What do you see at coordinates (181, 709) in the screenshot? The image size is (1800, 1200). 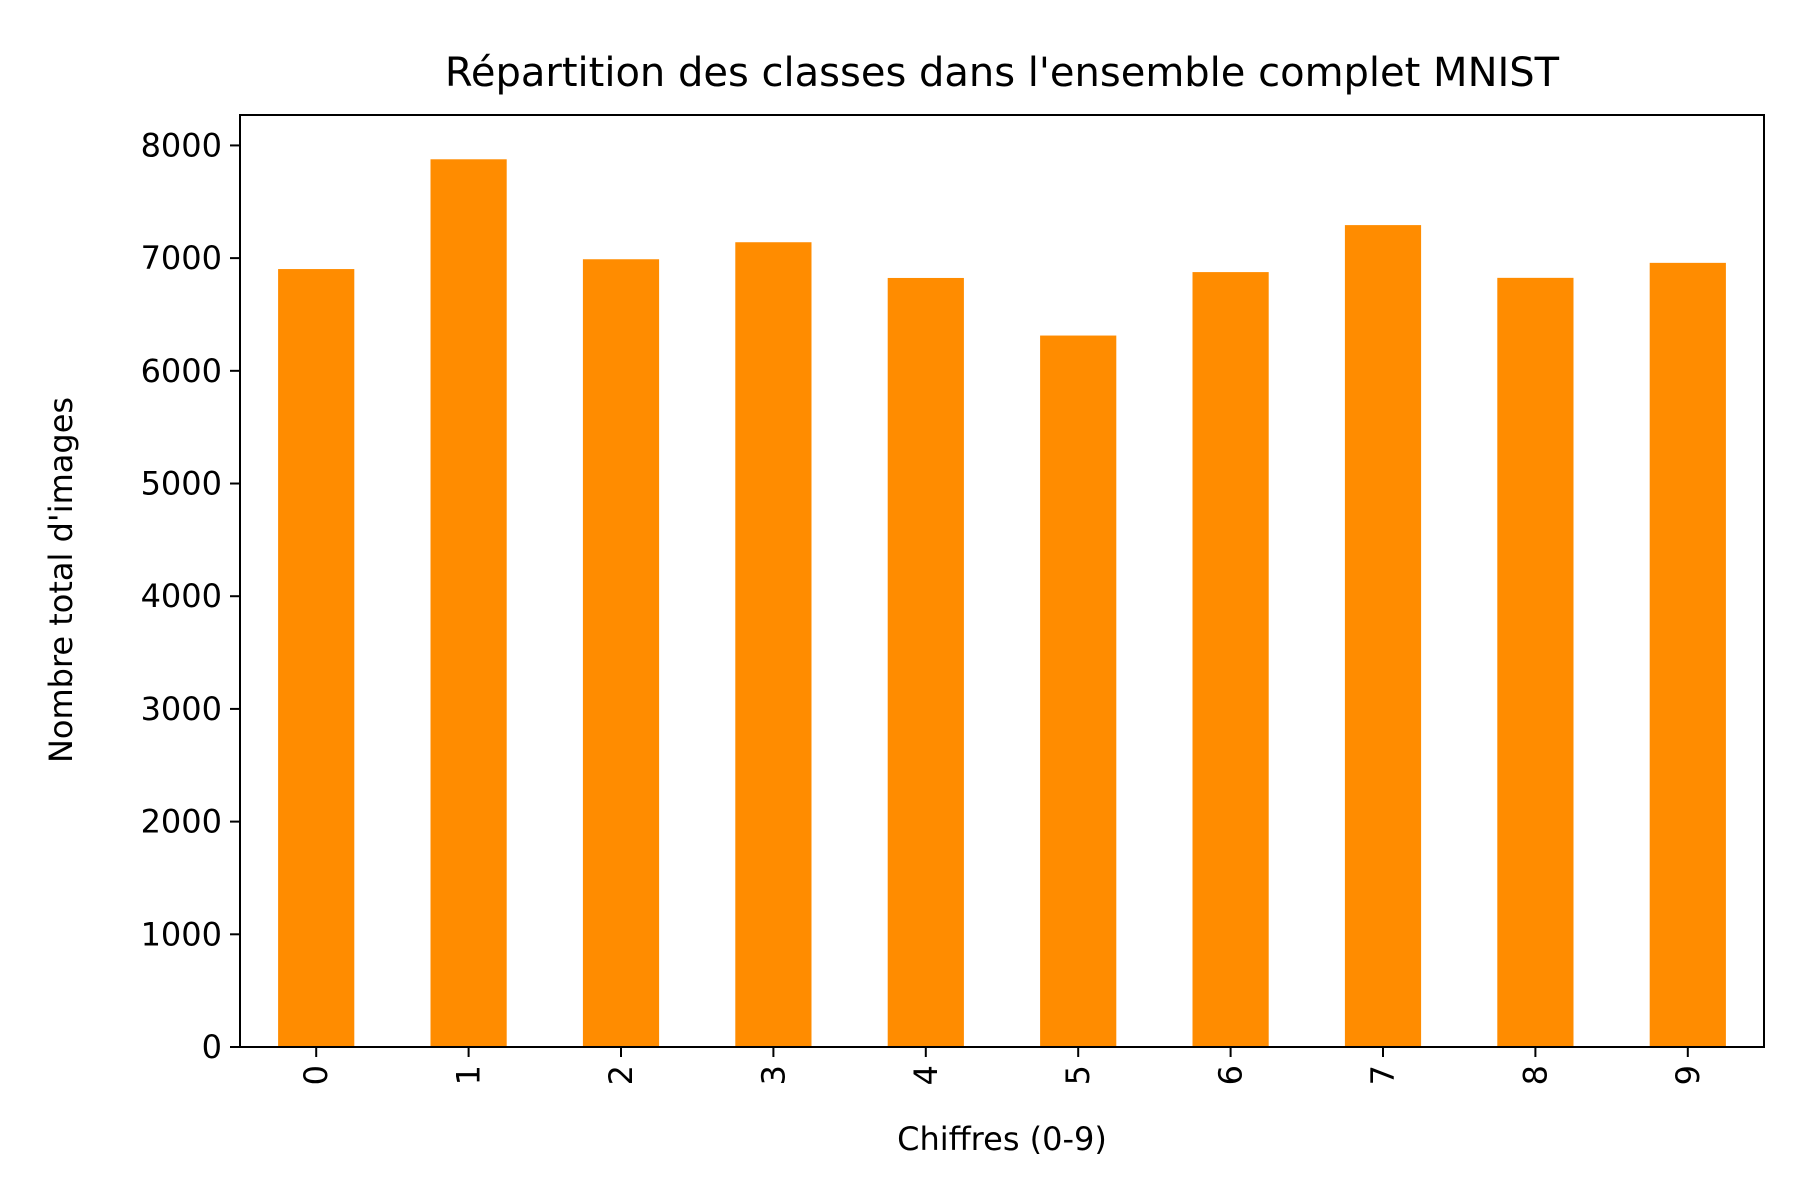 I see `y-tick-label-3000: 3000` at bounding box center [181, 709].